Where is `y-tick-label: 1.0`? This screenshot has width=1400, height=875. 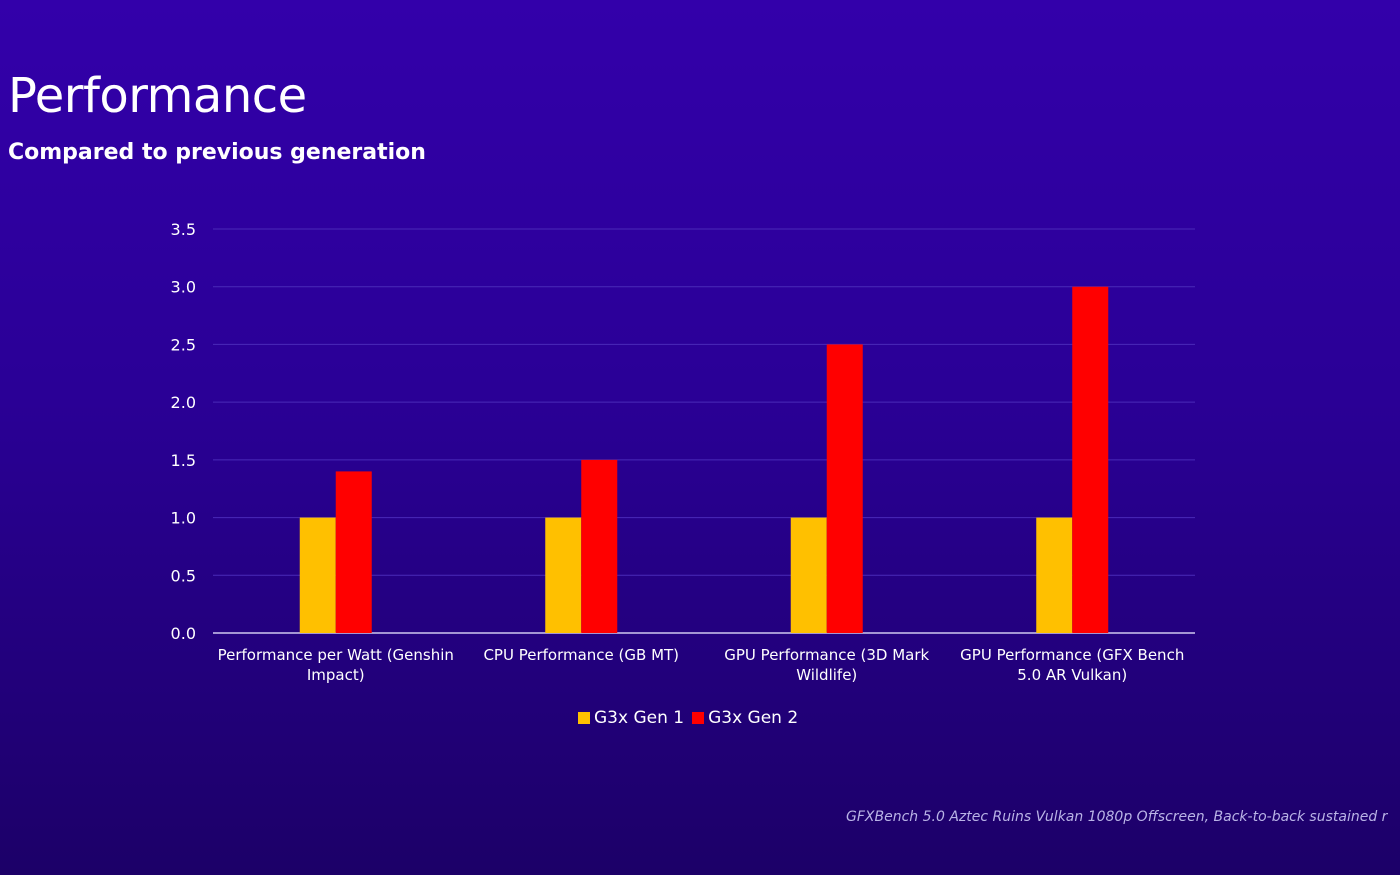 y-tick-label: 1.0 is located at coordinates (183, 518).